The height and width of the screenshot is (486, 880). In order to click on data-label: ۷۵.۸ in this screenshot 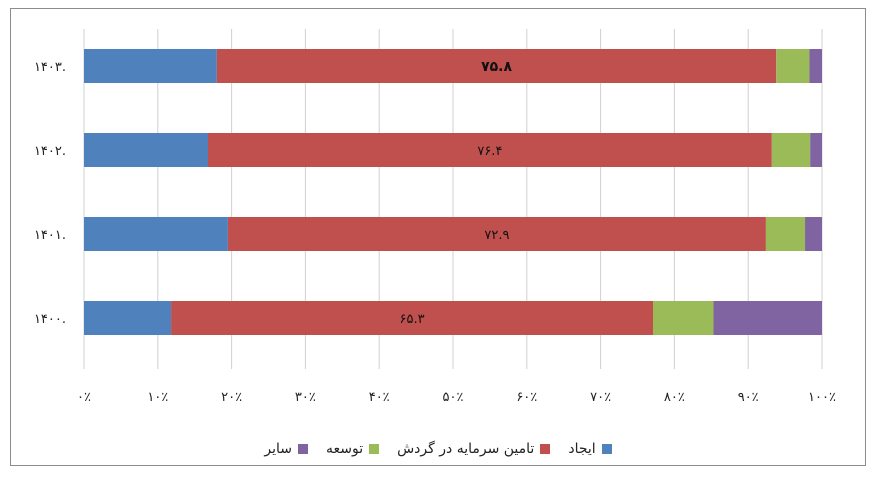, I will do `click(496, 67)`.